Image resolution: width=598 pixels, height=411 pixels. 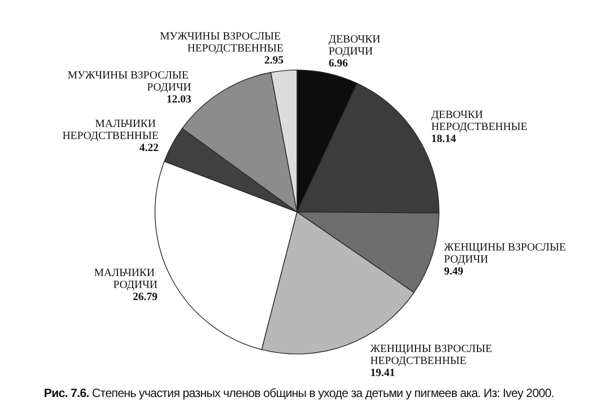 I want to click on slice-label: ДЕВОЧКИ РОДИЧИ, so click(x=356, y=45).